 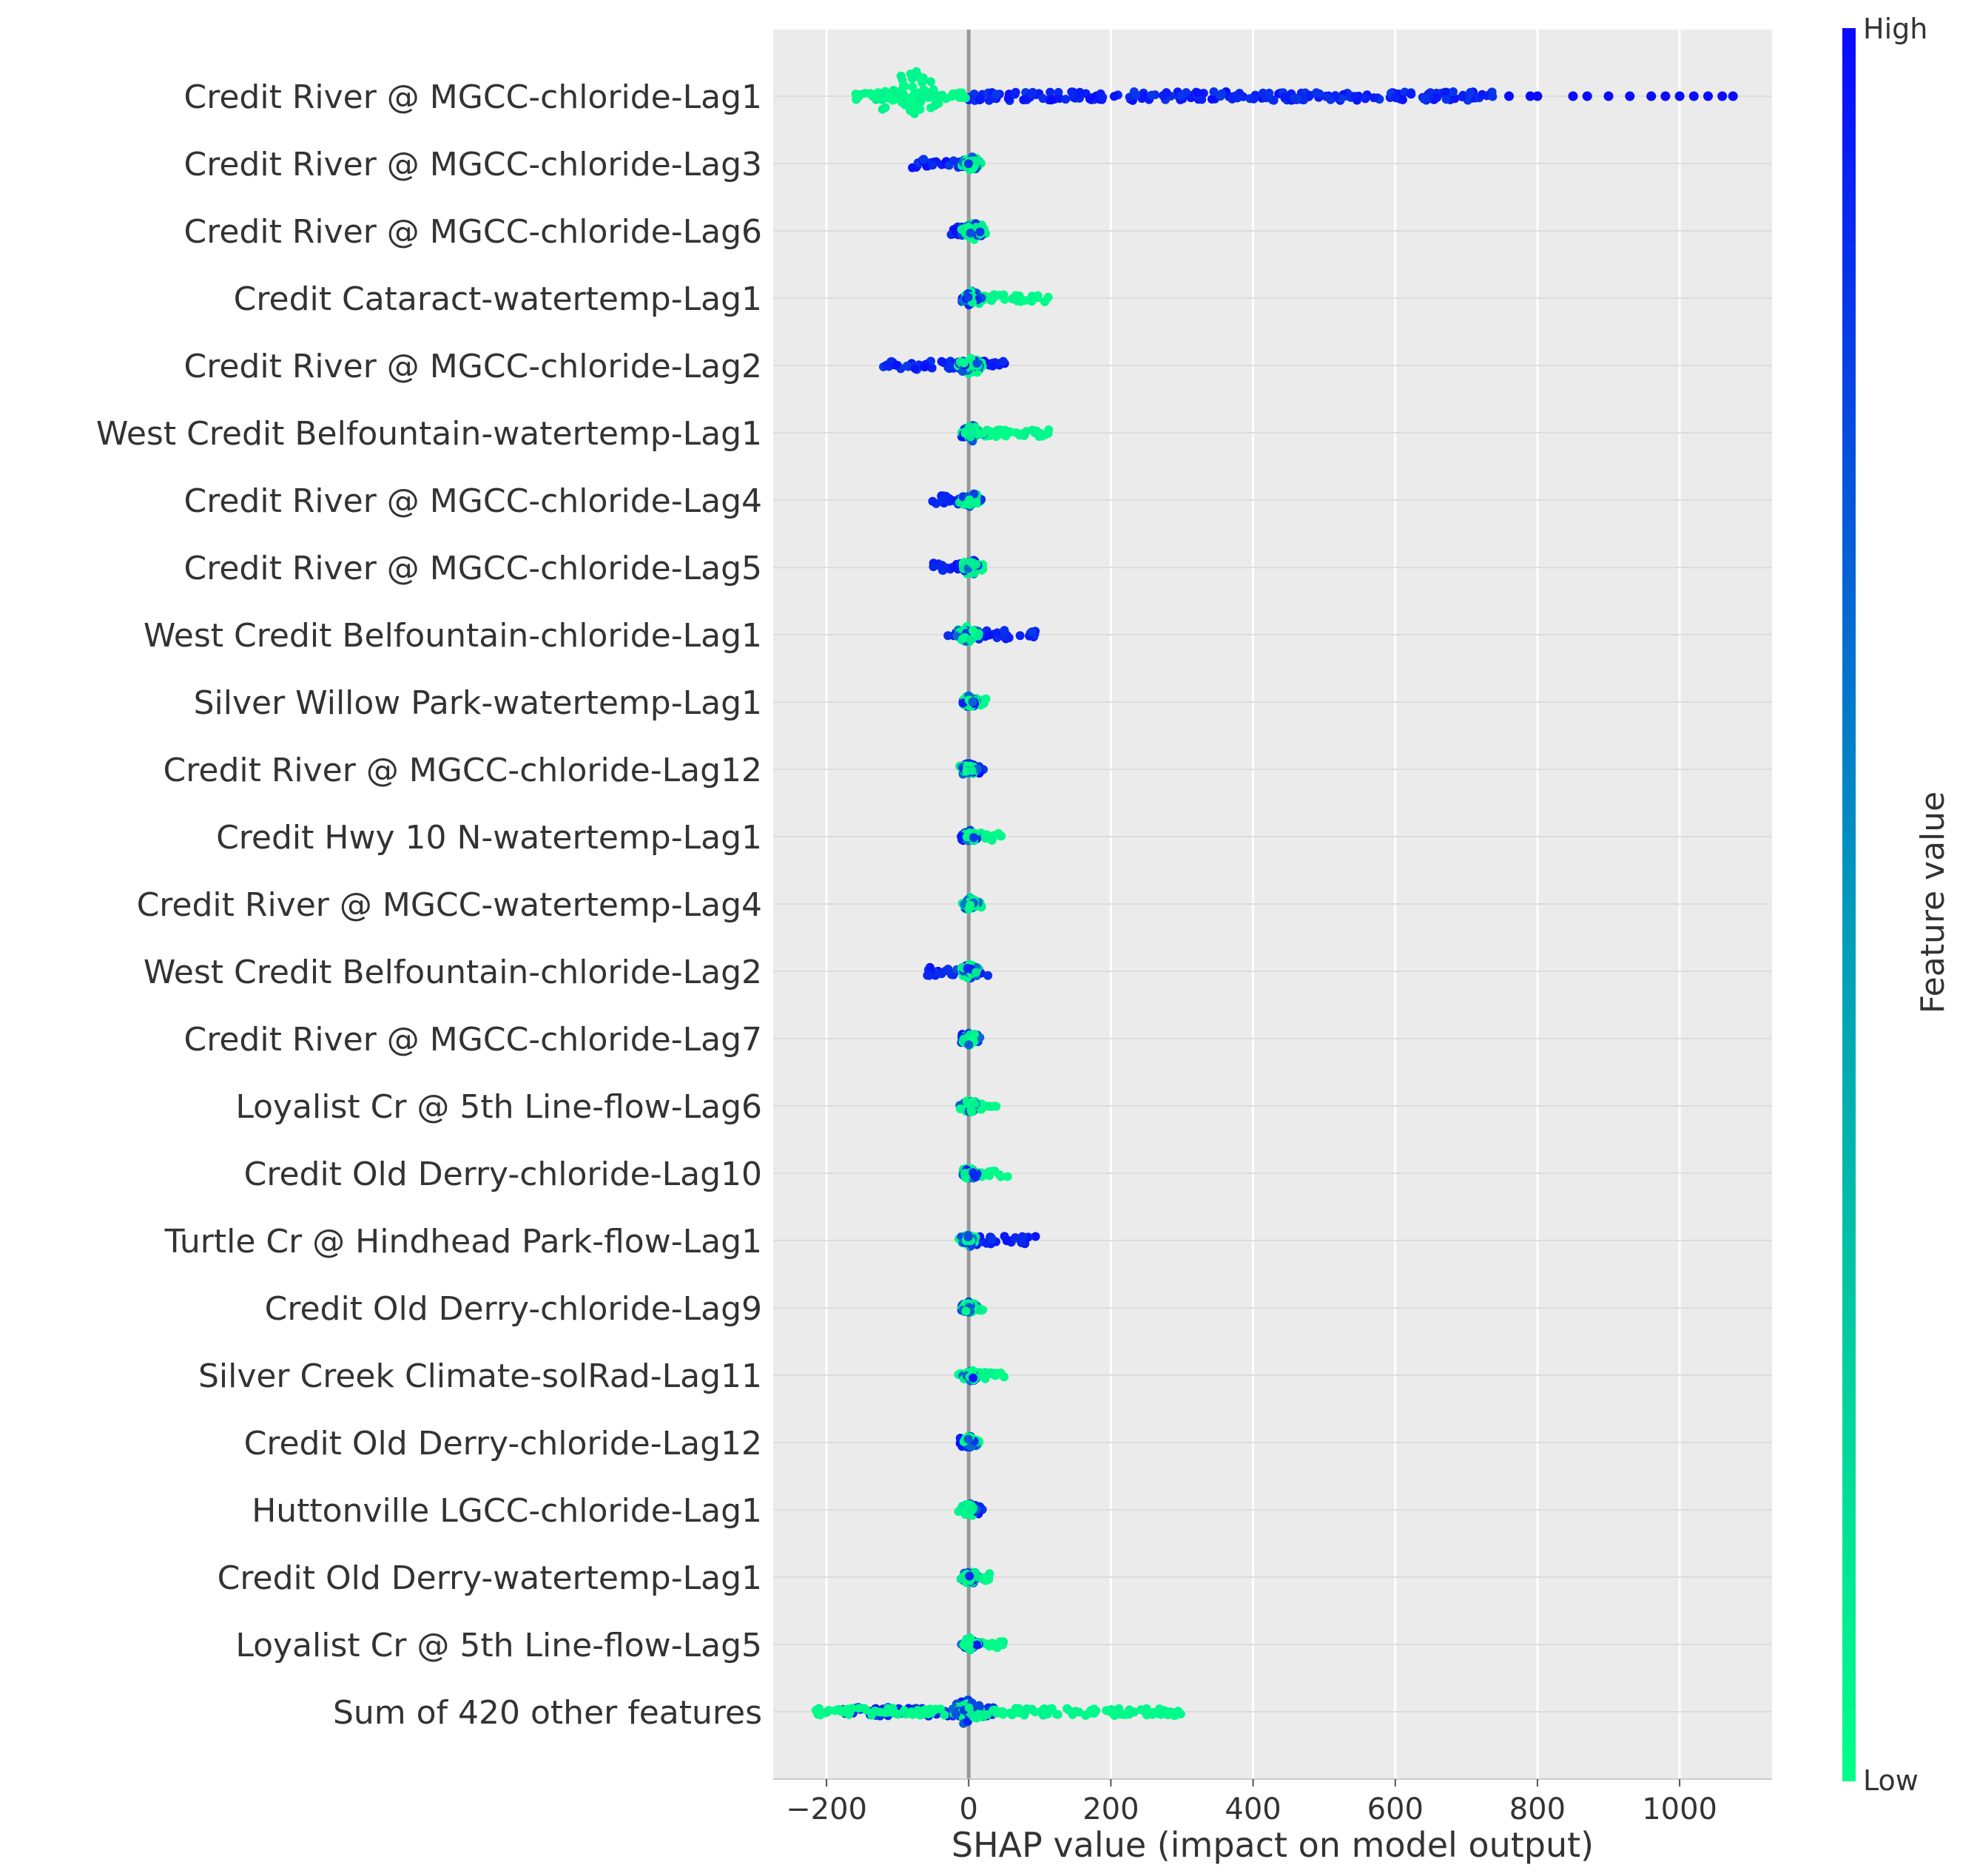 What do you see at coordinates (1110, 1809) in the screenshot?
I see `x-tick-label: 200` at bounding box center [1110, 1809].